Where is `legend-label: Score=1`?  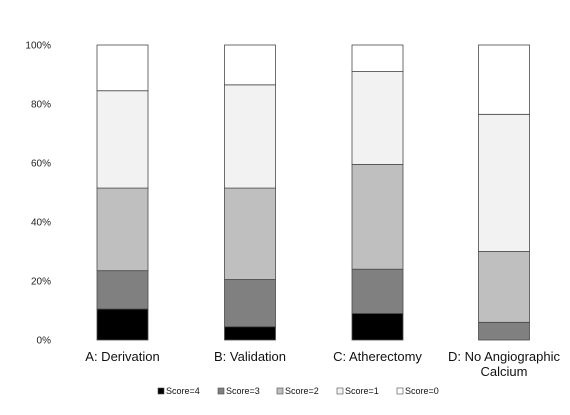
legend-label: Score=1 is located at coordinates (362, 391).